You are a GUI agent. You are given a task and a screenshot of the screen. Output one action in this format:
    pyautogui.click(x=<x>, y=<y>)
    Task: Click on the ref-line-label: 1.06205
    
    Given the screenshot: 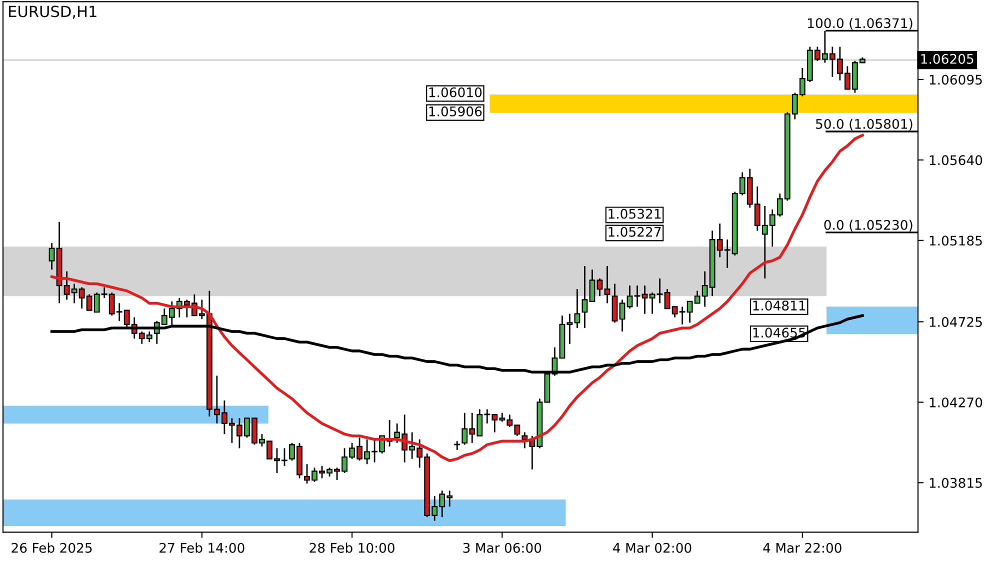 What is the action you would take?
    pyautogui.click(x=947, y=59)
    